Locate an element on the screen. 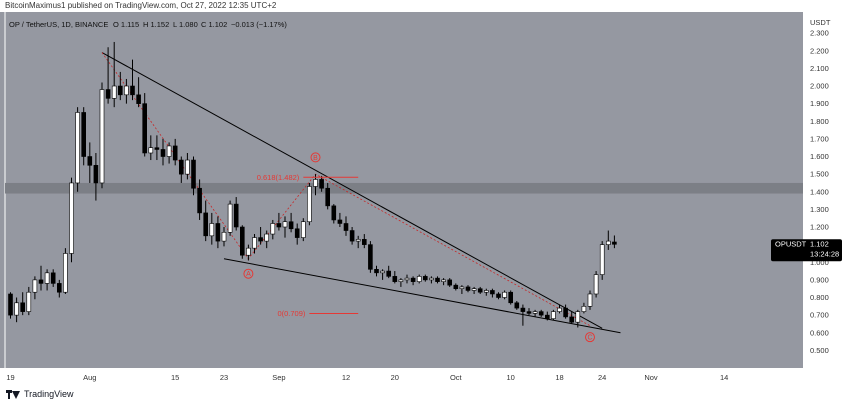 The width and height of the screenshot is (850, 403). x-tick-label: Aug is located at coordinates (89, 377).